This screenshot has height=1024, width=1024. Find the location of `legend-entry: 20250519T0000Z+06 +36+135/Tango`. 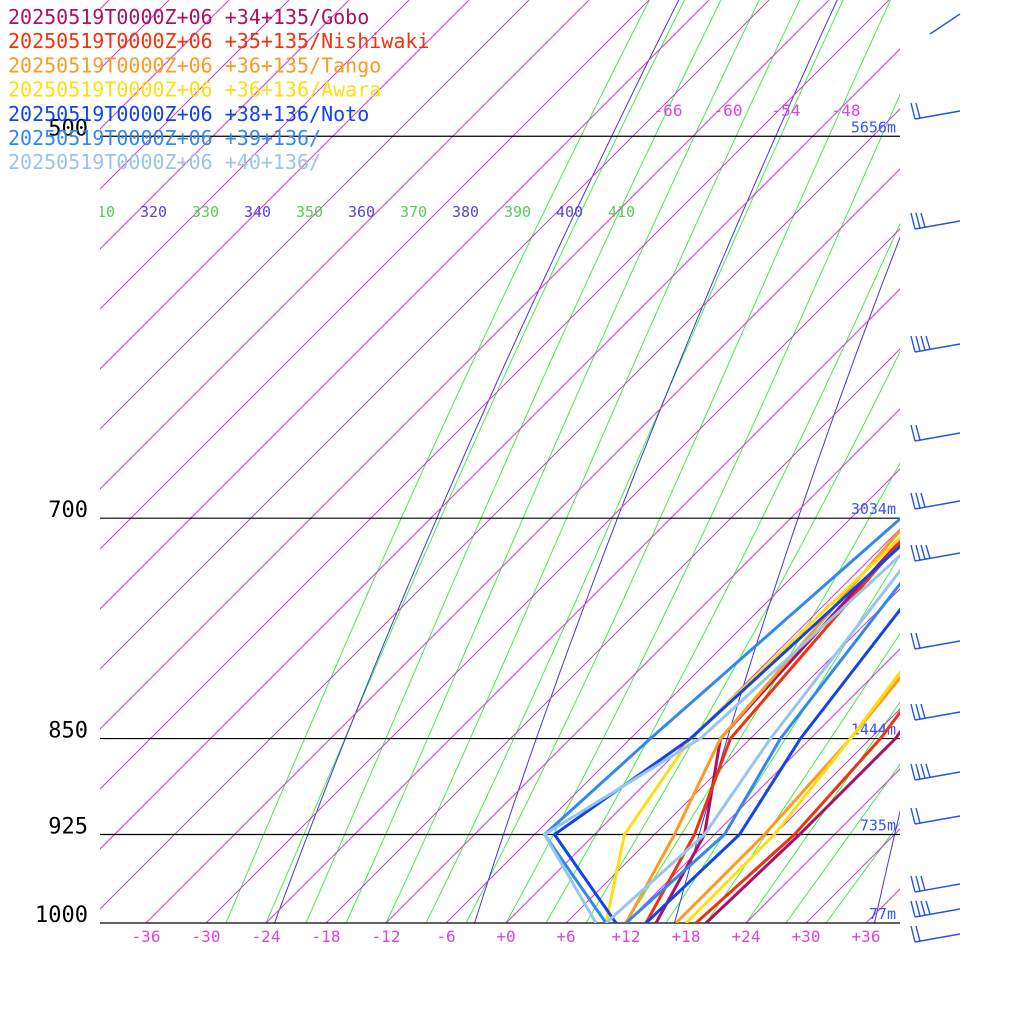

legend-entry: 20250519T0000Z+06 +36+135/Tango is located at coordinates (194, 65).